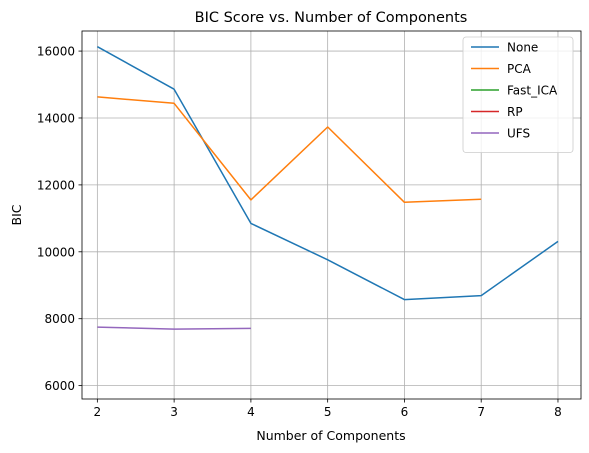 The width and height of the screenshot is (589, 453). What do you see at coordinates (405, 412) in the screenshot?
I see `x-tick-label: 6` at bounding box center [405, 412].